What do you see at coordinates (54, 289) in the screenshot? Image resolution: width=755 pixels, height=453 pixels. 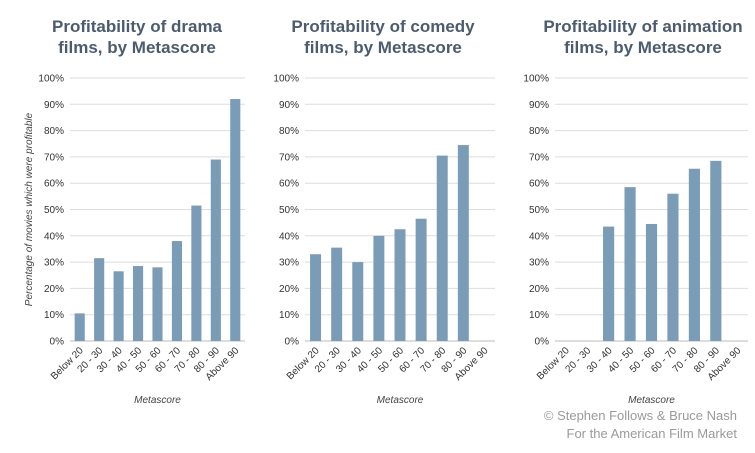 I see `chart-1-y-tick-label: 20%` at bounding box center [54, 289].